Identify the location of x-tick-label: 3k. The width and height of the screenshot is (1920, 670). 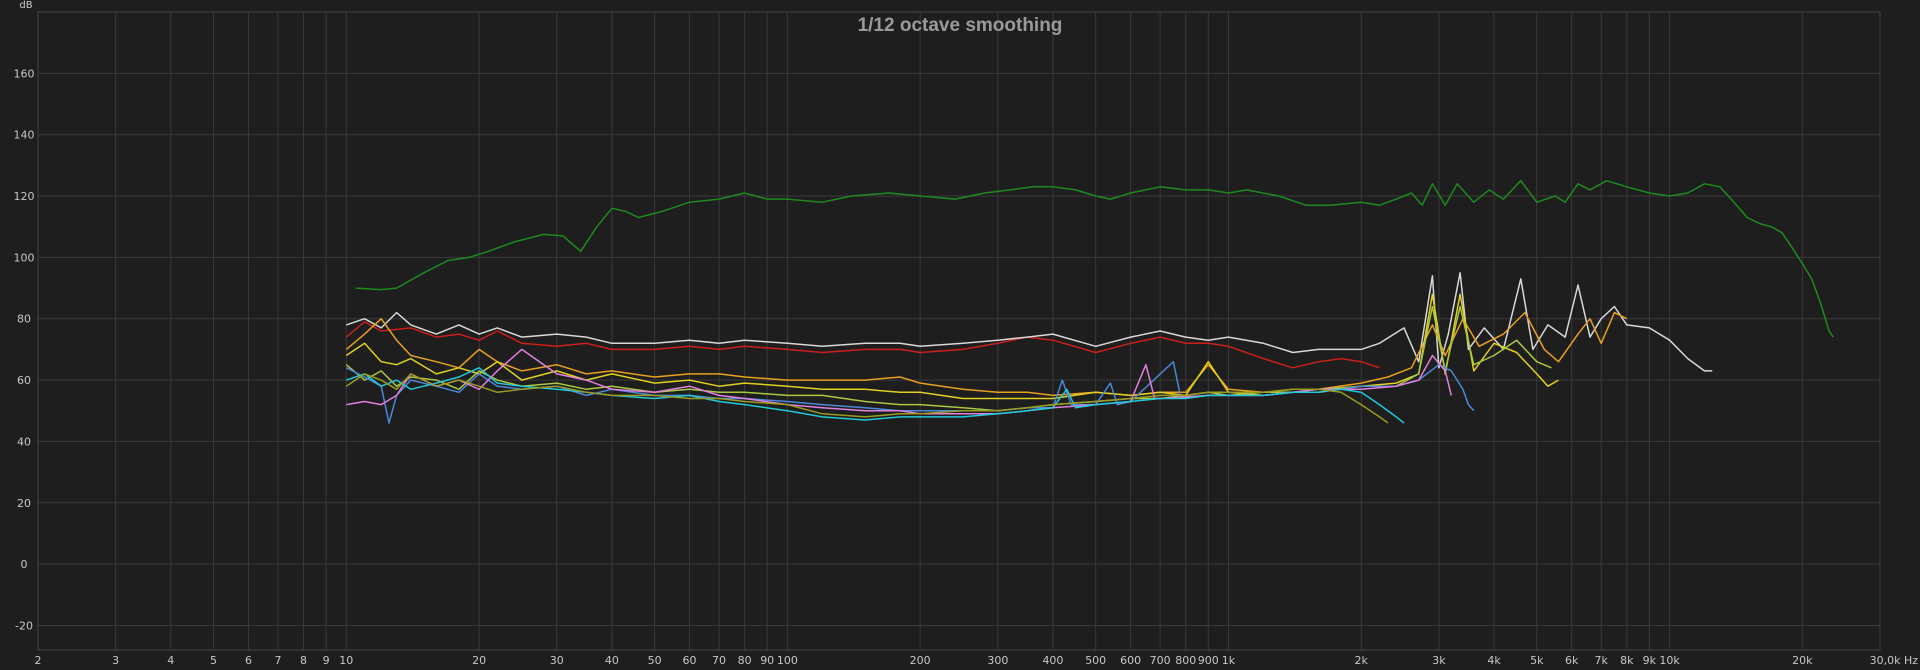
(1439, 660).